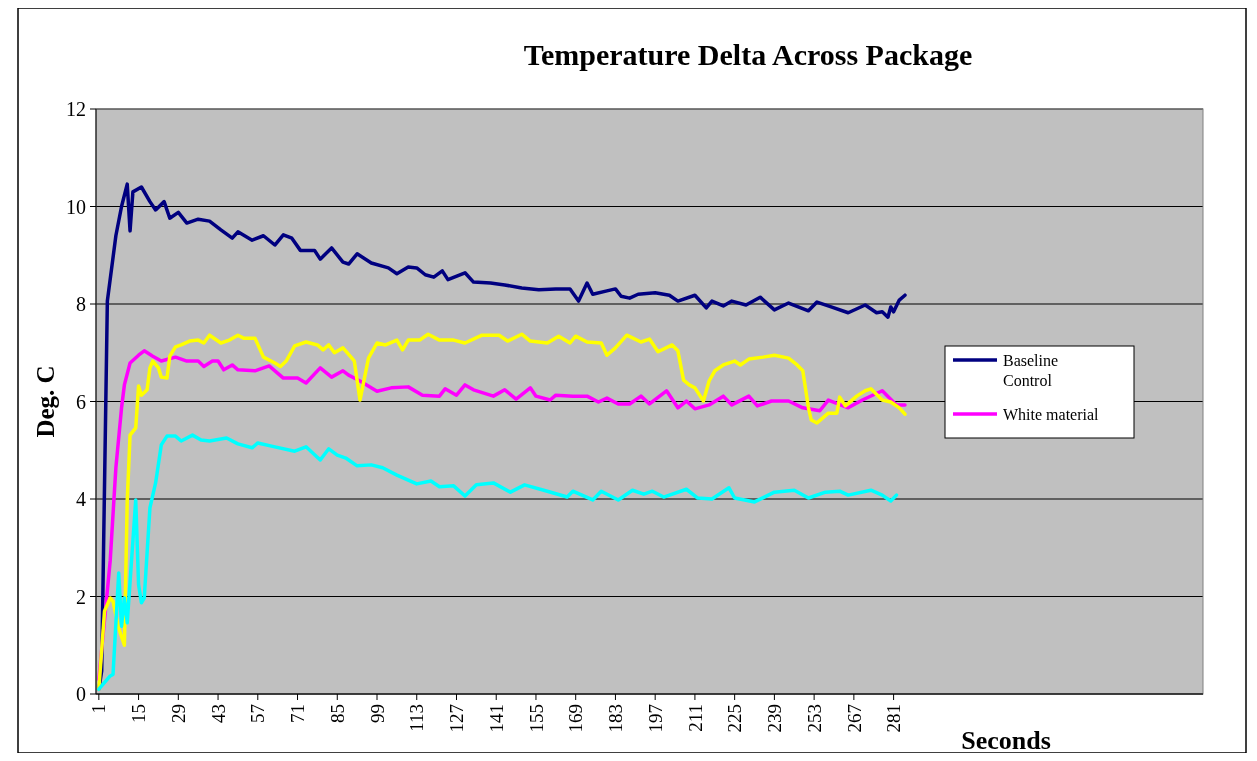 This screenshot has width=1257, height=761. What do you see at coordinates (258, 713) in the screenshot?
I see `x-tick-label: 57` at bounding box center [258, 713].